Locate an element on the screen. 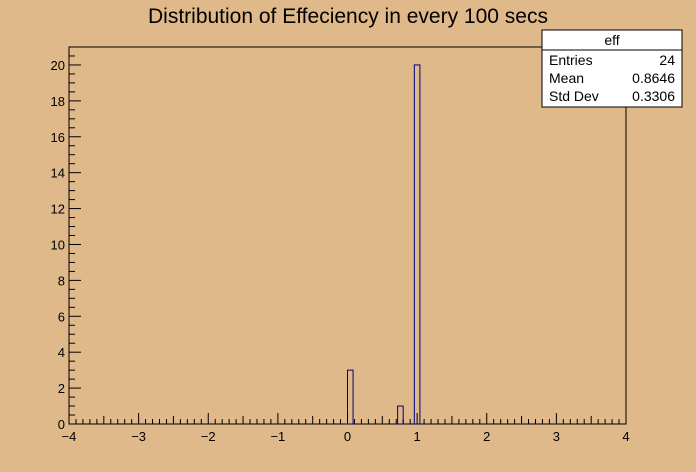 This screenshot has height=472, width=696. x-tick-label: −3 is located at coordinates (138, 436).